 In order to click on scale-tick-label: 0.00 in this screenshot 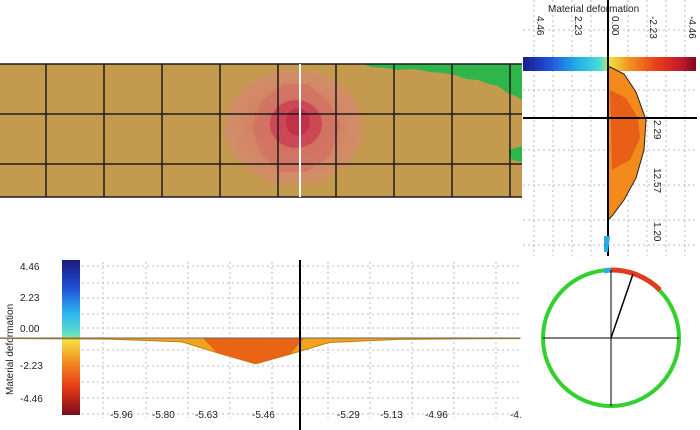, I will do `click(614, 26)`.